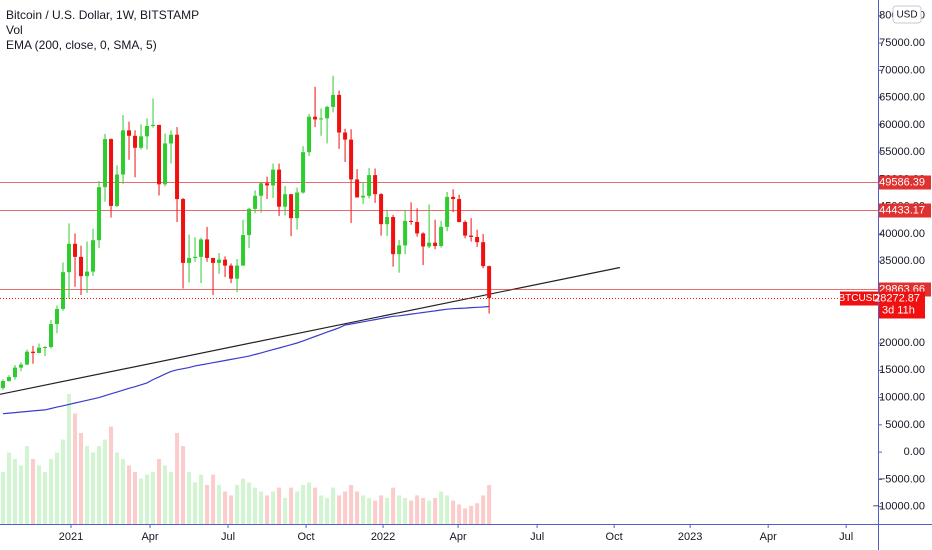 Image resolution: width=932 pixels, height=550 pixels. I want to click on y-tick-label: 75000.00, so click(902, 43).